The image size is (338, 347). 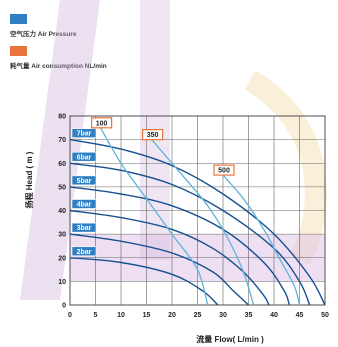 I want to click on x-tick-labels: 0 5 10 15 20 25 30 35 40 45 50, so click(x=198, y=315).